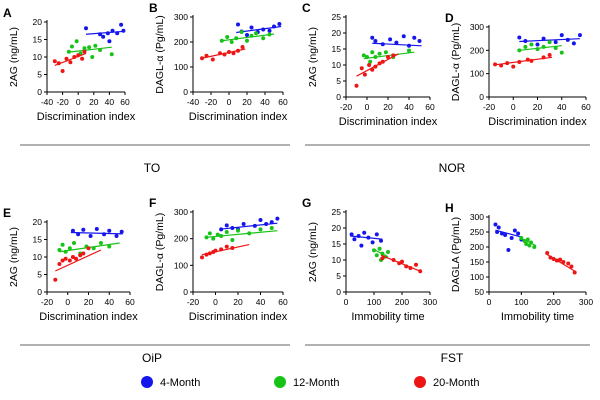 Image resolution: width=600 pixels, height=400 pixels. I want to click on y-tick-label-f: 100, so click(181, 265).